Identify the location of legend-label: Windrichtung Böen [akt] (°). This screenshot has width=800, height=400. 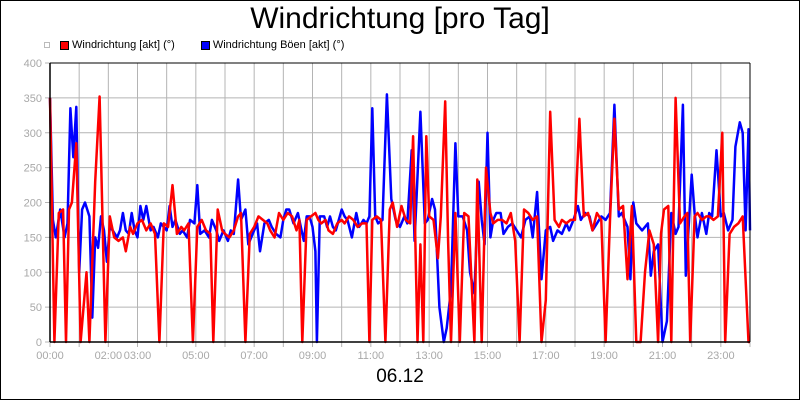
(278, 45).